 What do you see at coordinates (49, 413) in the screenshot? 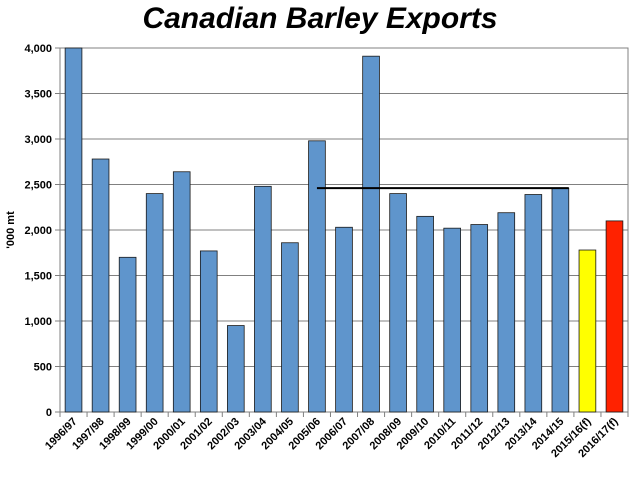
I see `y-tick-label: 0` at bounding box center [49, 413].